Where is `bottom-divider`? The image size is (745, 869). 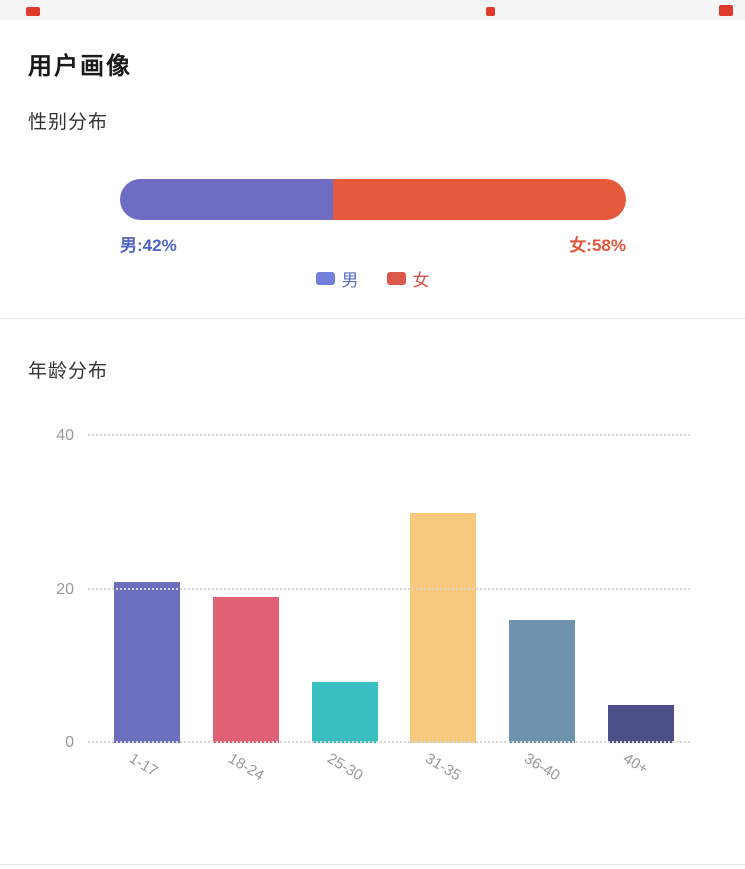
bottom-divider is located at coordinates (372, 864).